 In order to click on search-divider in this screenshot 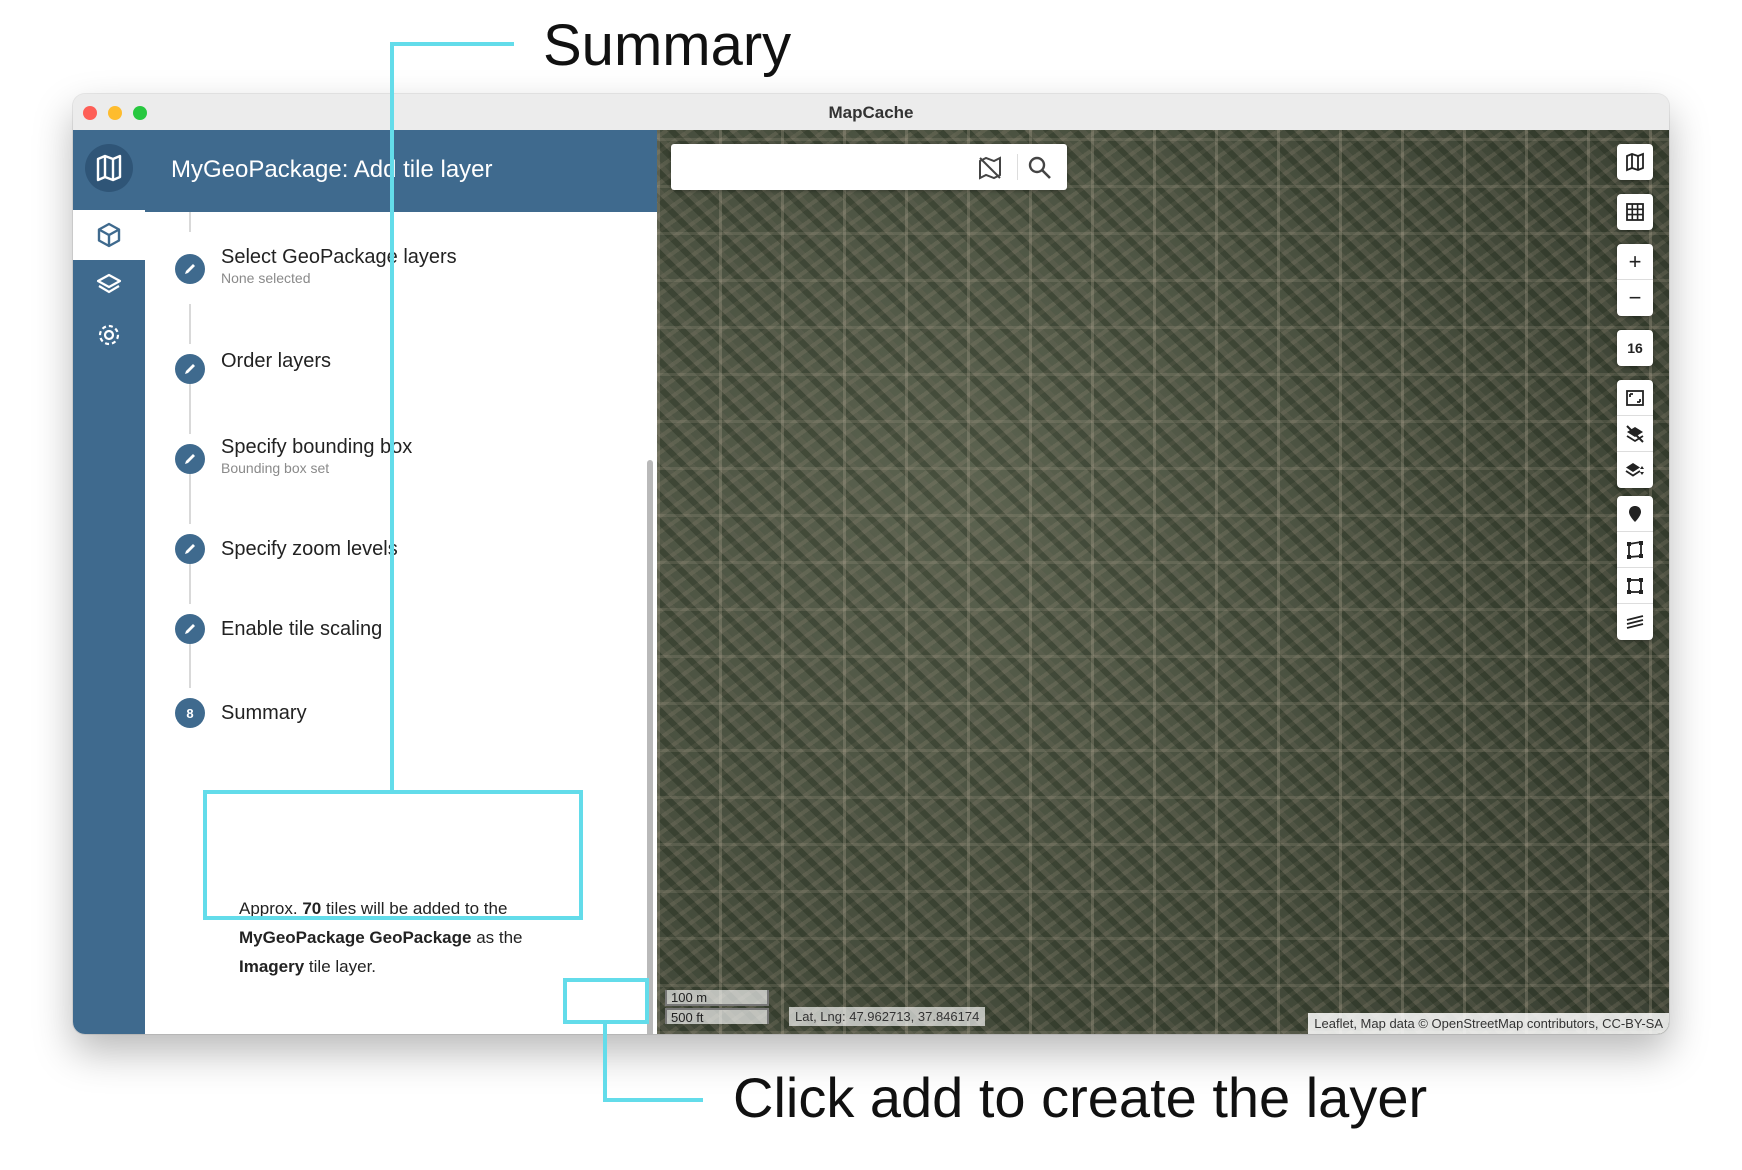, I will do `click(1017, 167)`.